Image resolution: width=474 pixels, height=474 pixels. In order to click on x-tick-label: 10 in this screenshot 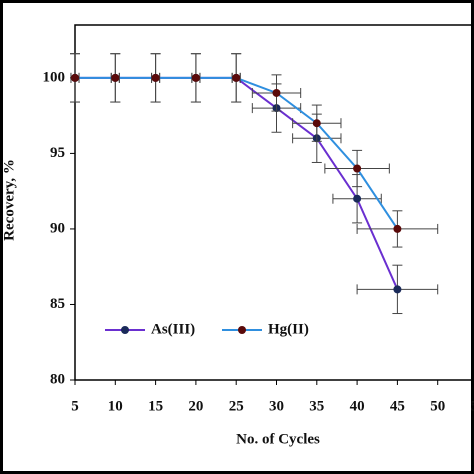, I will do `click(115, 406)`.